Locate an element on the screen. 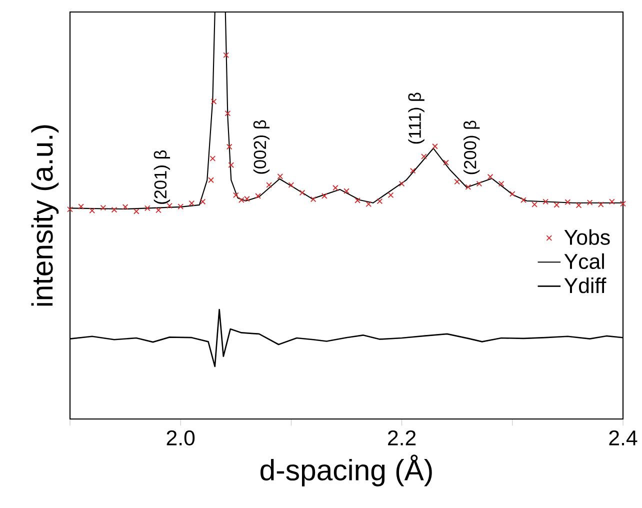 The image size is (642, 508). annotation: (200) β is located at coordinates (472, 147).